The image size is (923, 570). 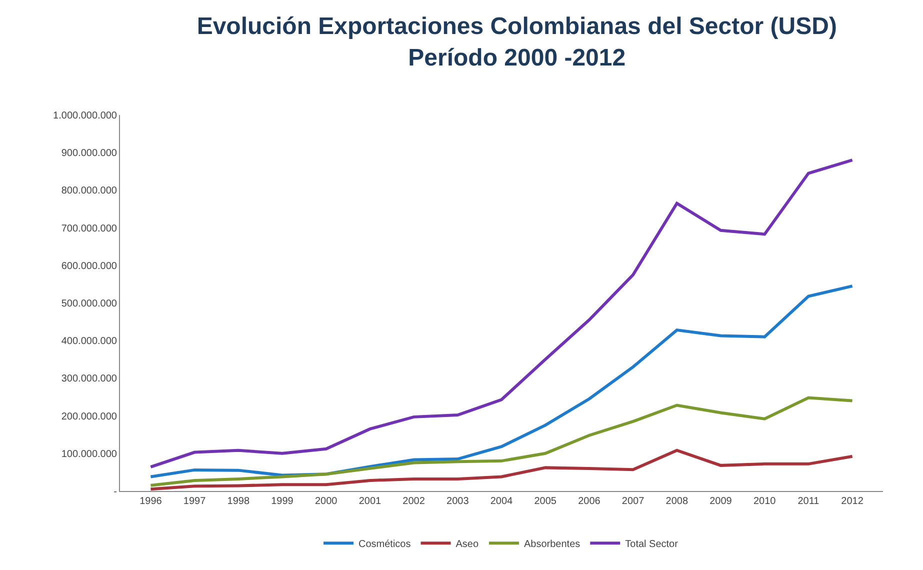 What do you see at coordinates (85, 116) in the screenshot?
I see `y-tick-label: 1.000.000.000` at bounding box center [85, 116].